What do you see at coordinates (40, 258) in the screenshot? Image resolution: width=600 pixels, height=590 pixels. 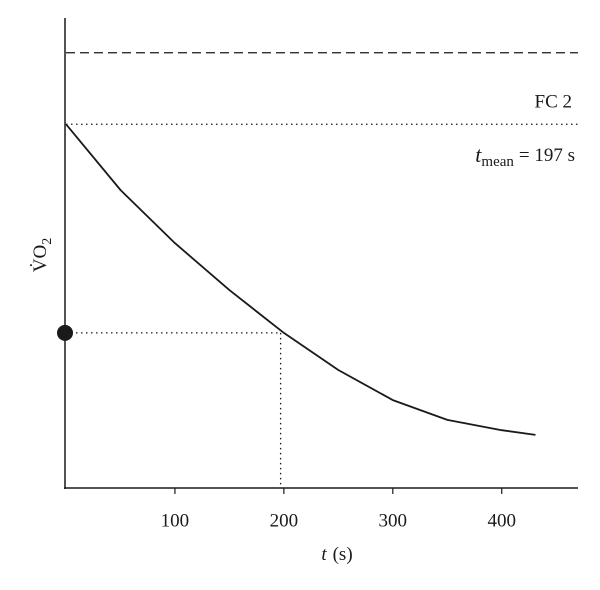 I see `y-axis-symbol: V̇O` at bounding box center [40, 258].